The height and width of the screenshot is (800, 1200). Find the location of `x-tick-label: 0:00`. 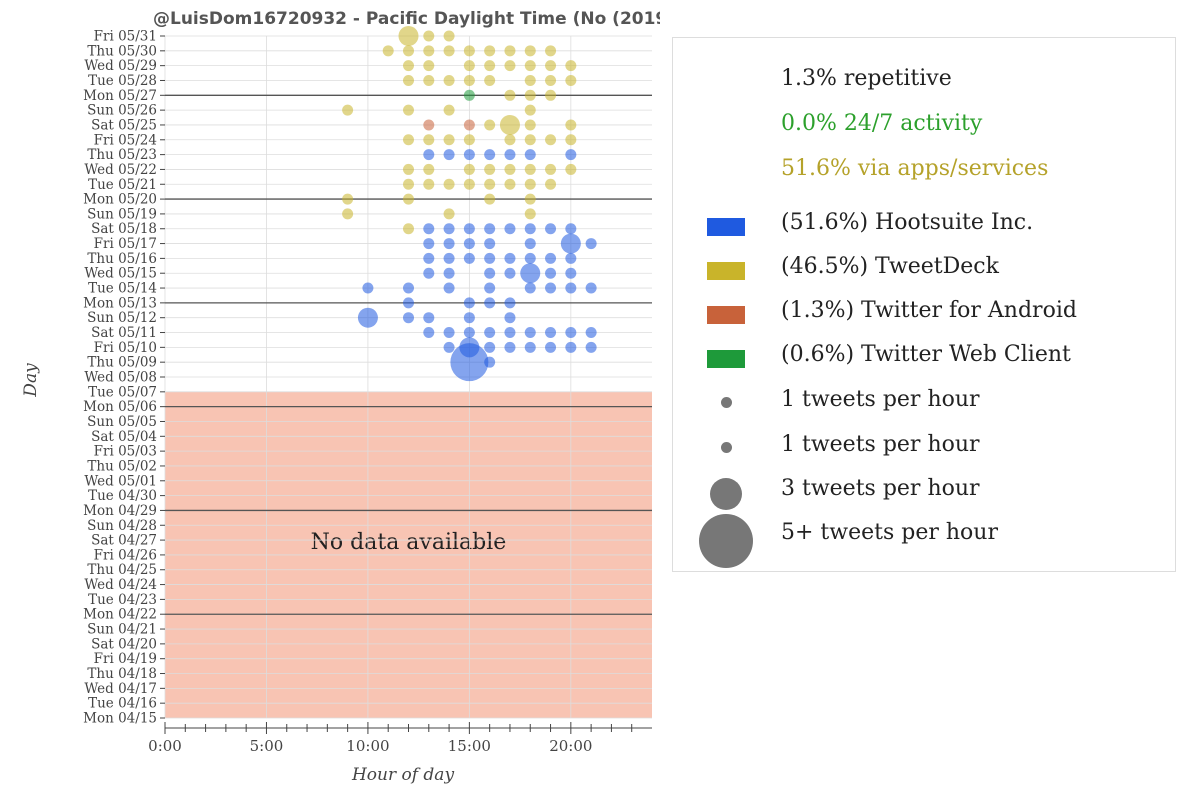

x-tick-label: 0:00 is located at coordinates (165, 746).